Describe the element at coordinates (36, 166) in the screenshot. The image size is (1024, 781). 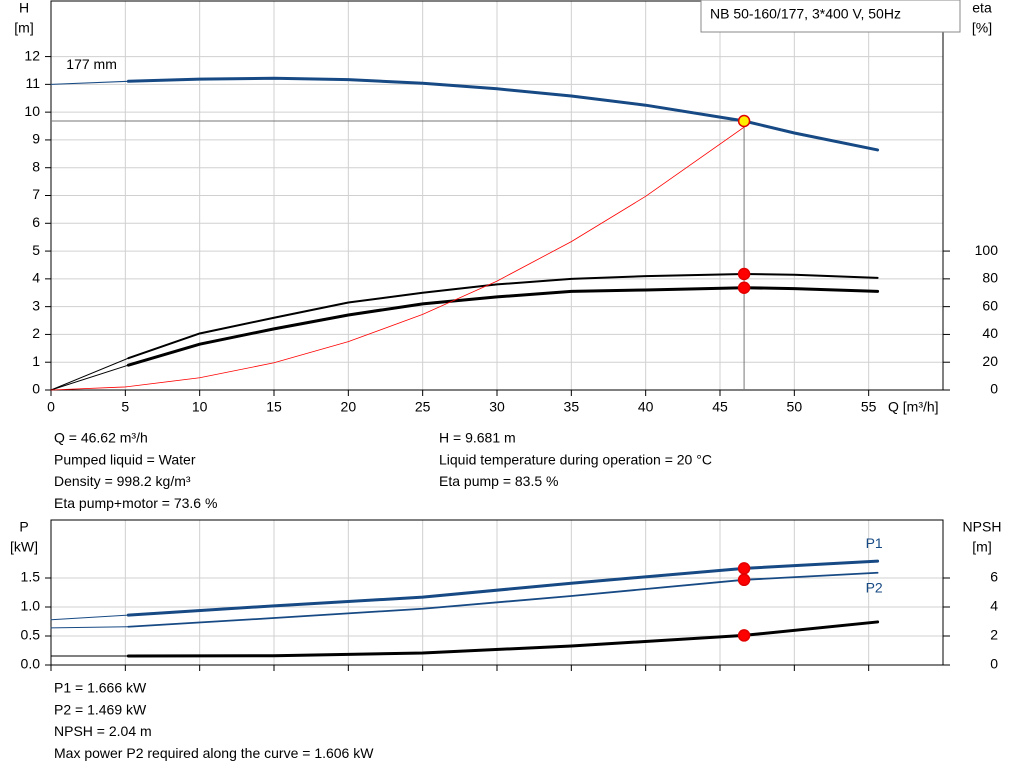
I see `y-tick-label: 8` at that location.